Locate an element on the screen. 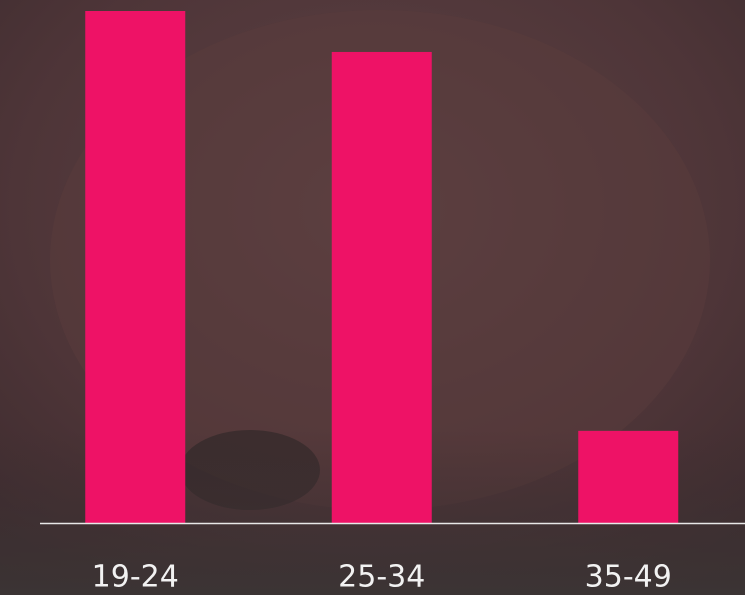  x-tick-label: 35-49 is located at coordinates (628, 577).